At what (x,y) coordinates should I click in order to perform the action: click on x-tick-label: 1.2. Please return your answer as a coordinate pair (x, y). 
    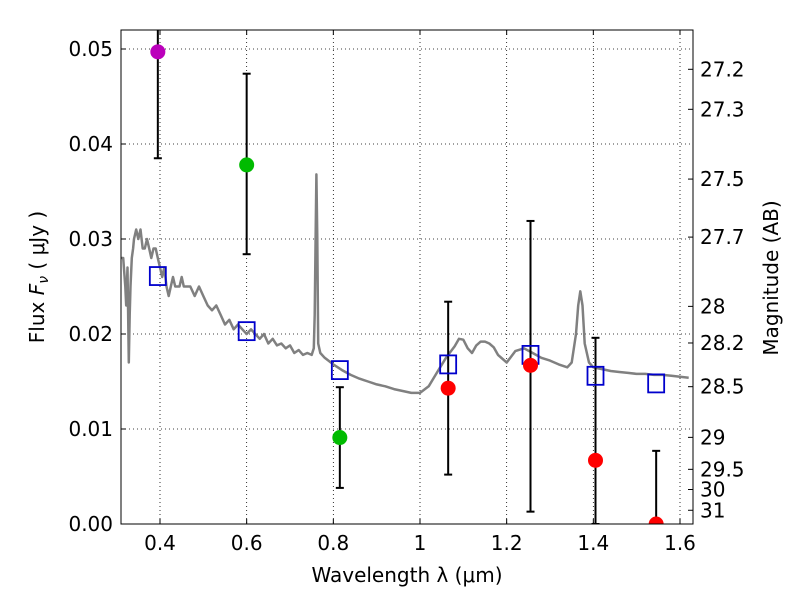
    Looking at the image, I should click on (507, 543).